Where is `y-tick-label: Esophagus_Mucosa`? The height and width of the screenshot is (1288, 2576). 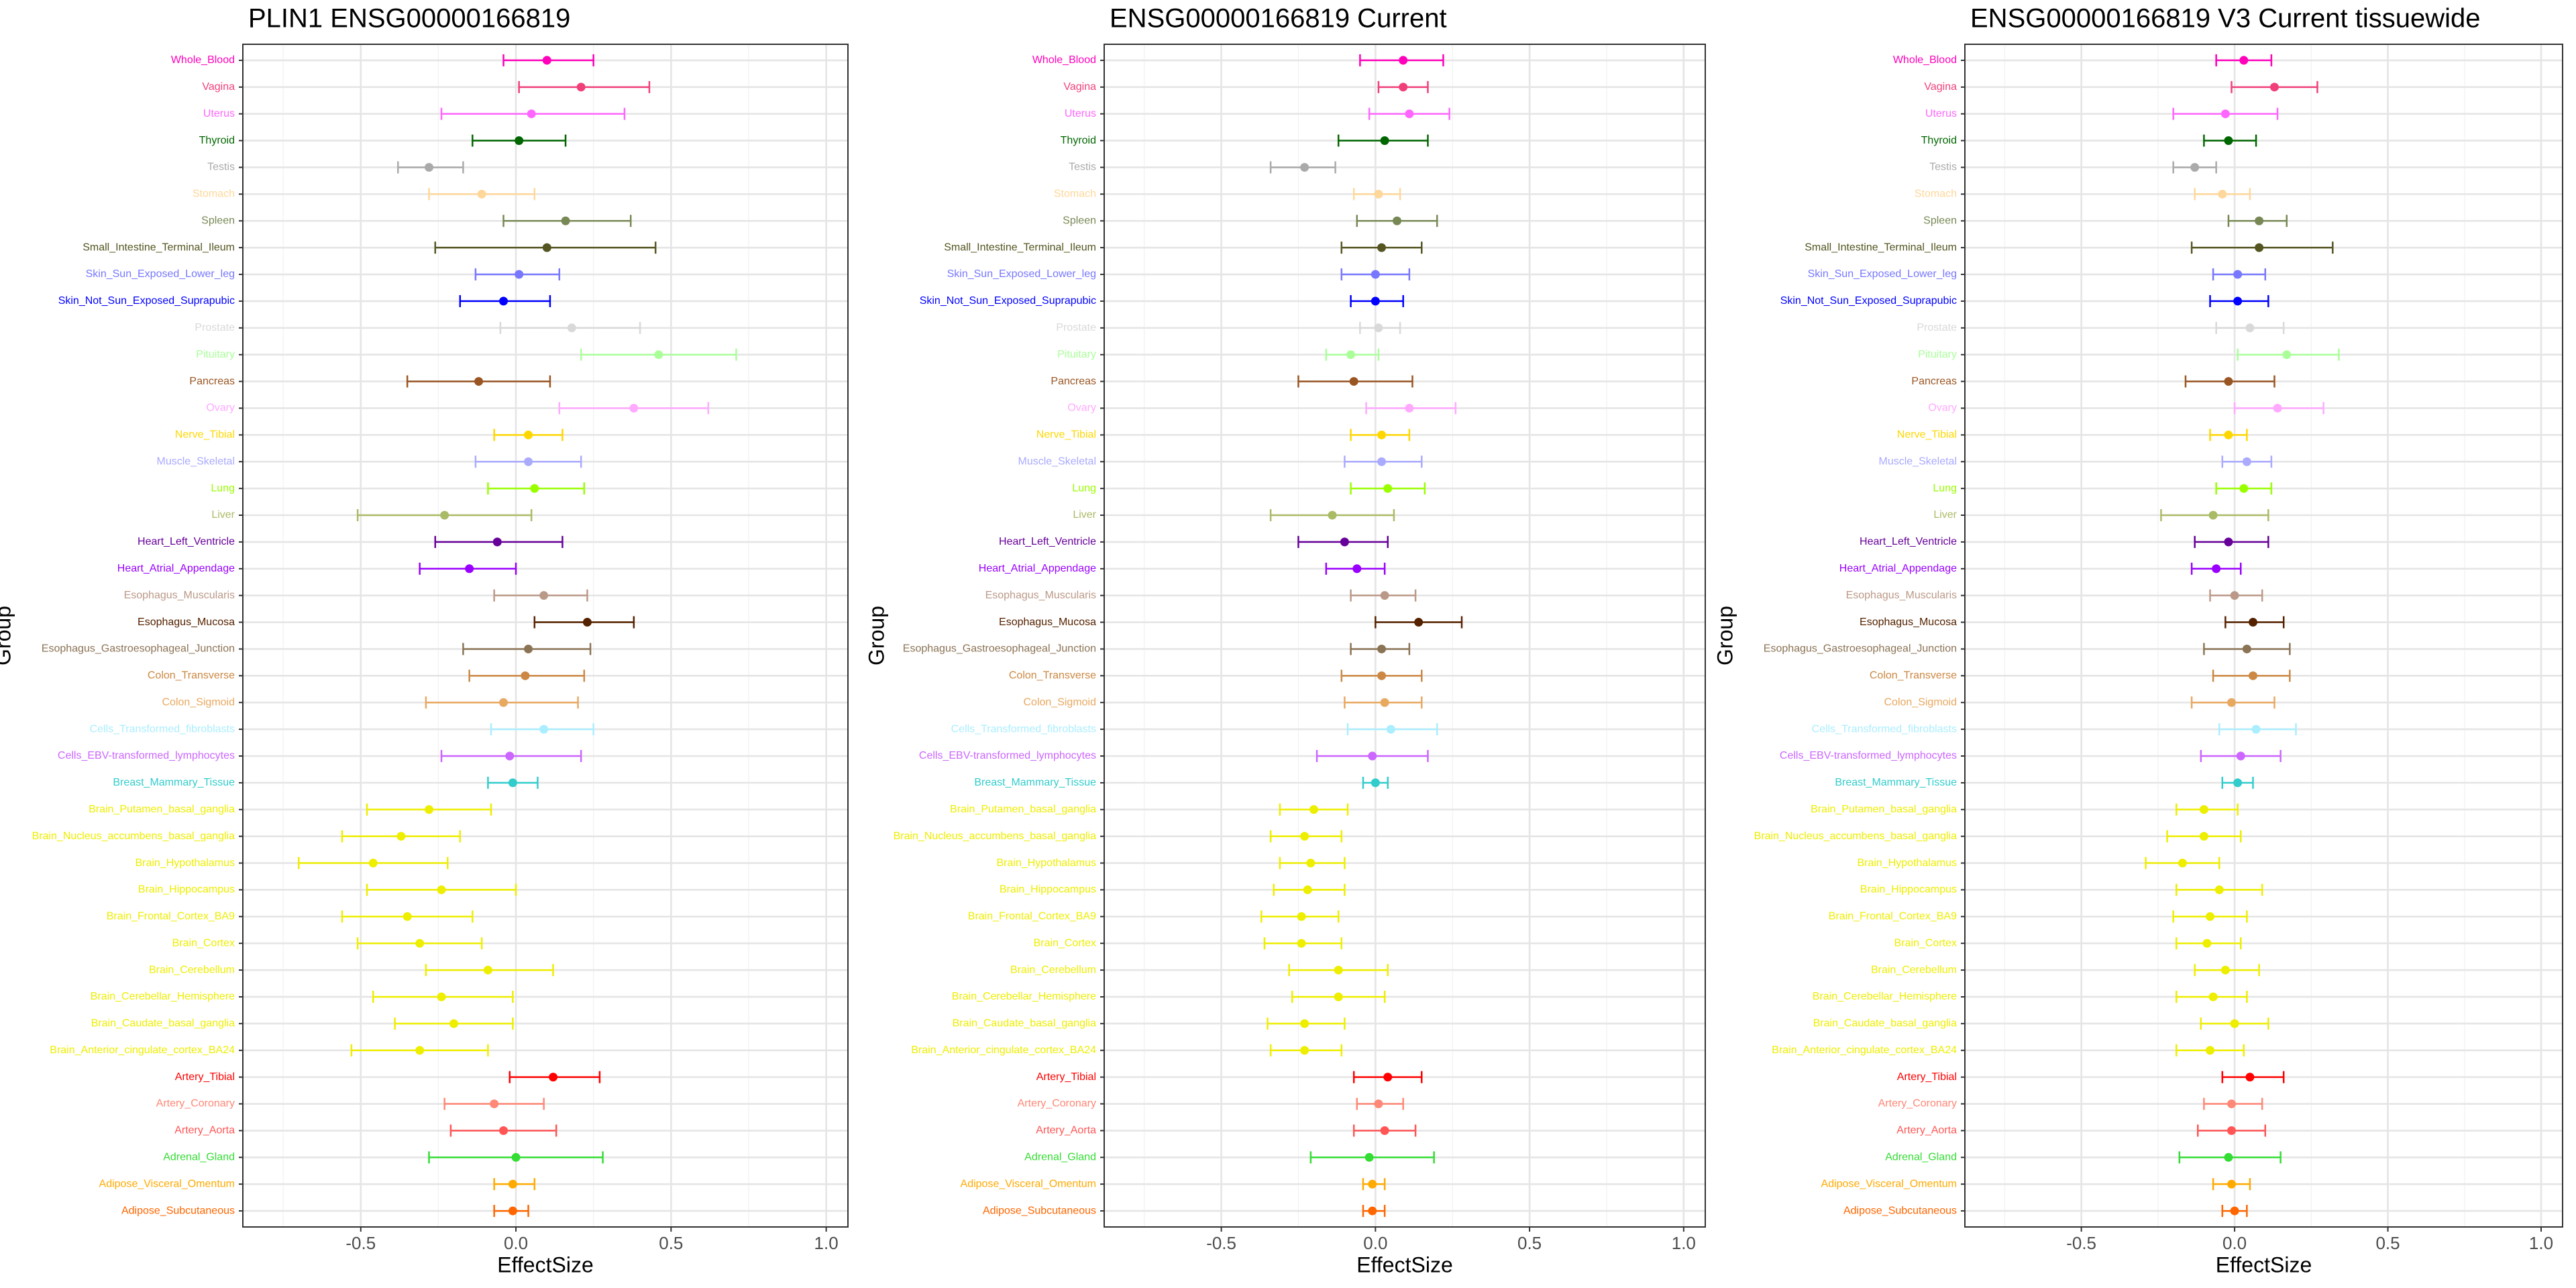 y-tick-label: Esophagus_Mucosa is located at coordinates (1047, 622).